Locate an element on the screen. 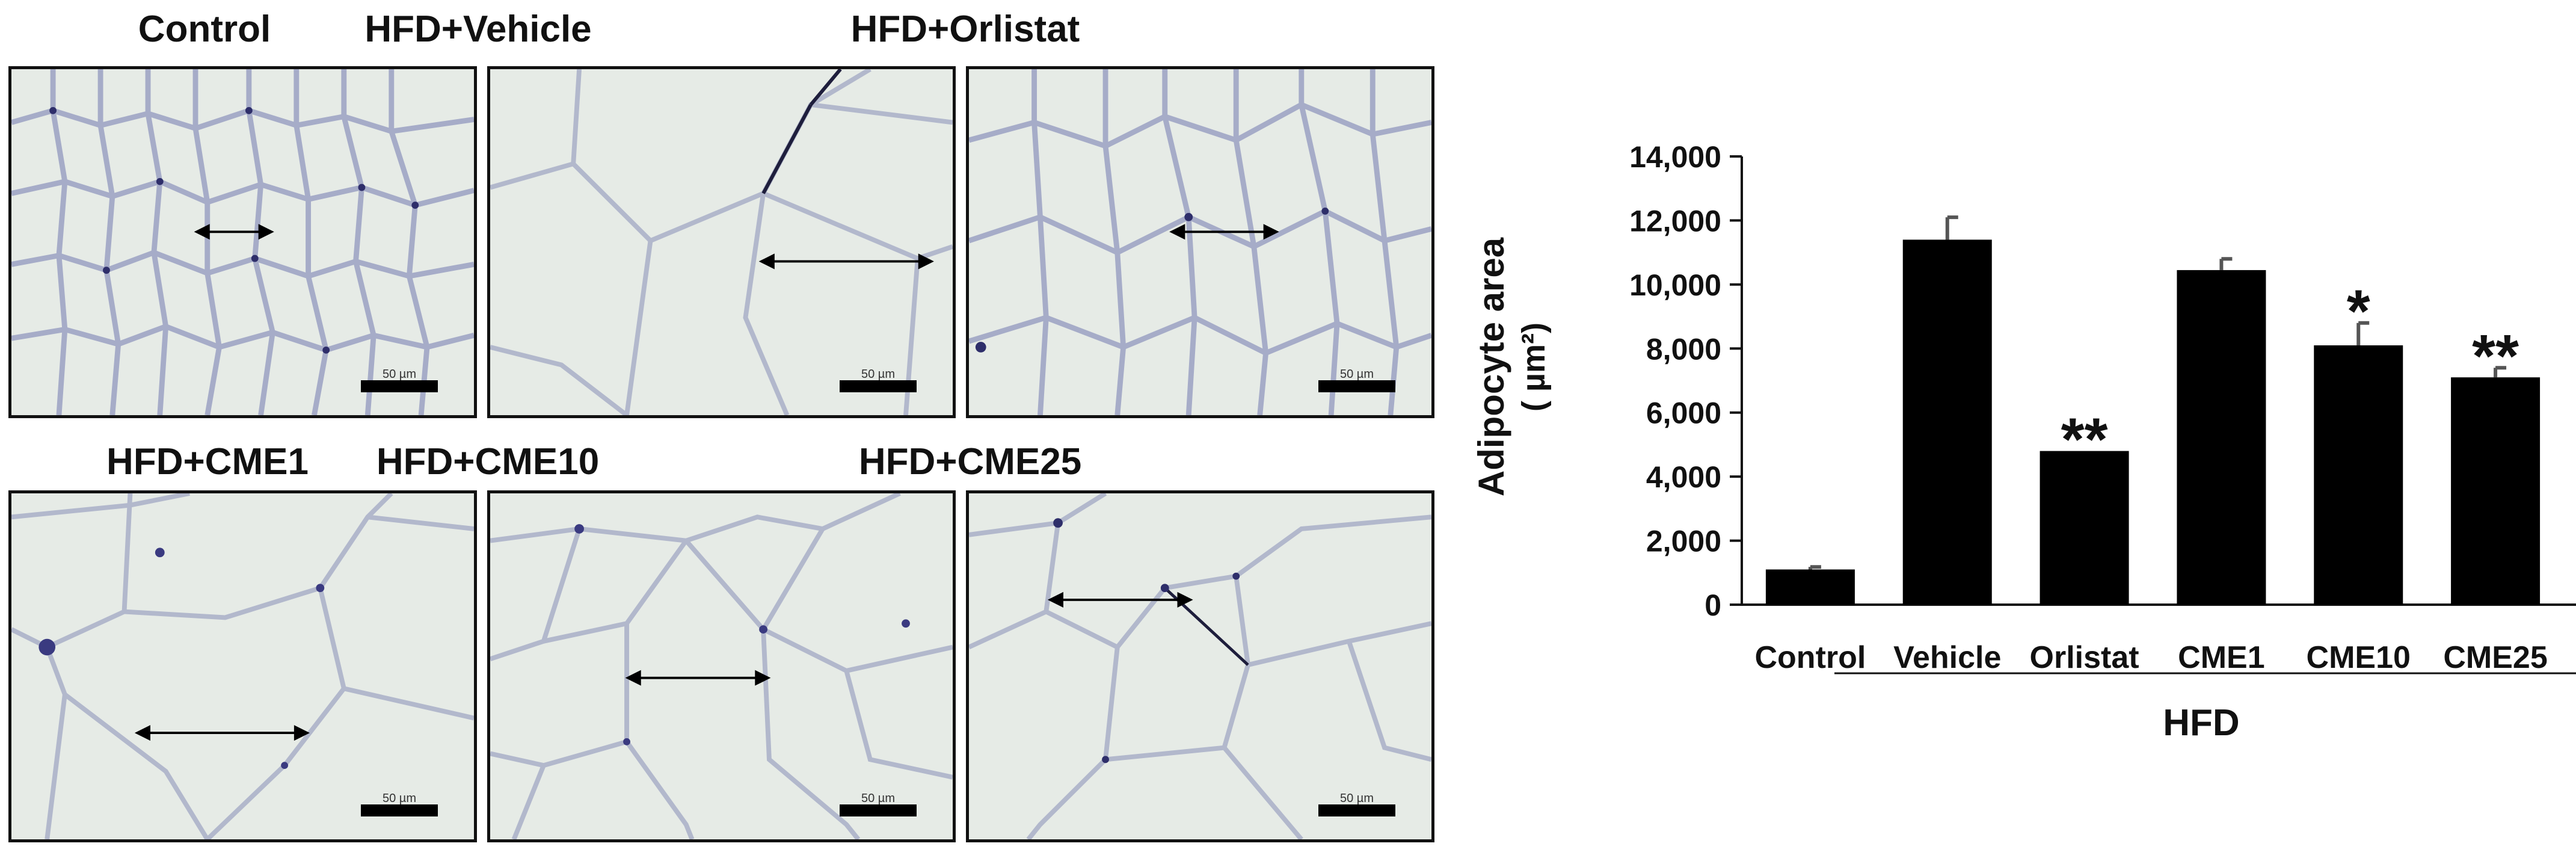  panel-title-hfd-cme25: HFD+CME25 is located at coordinates (970, 462).